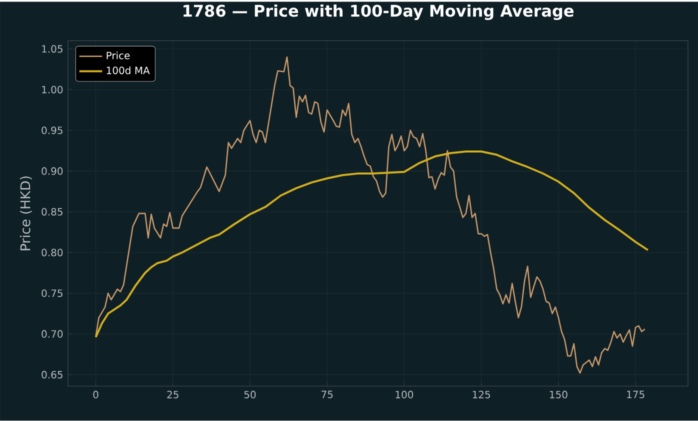 The width and height of the screenshot is (698, 421). Describe the element at coordinates (128, 70) in the screenshot. I see `legend-label: 100d MA` at that location.